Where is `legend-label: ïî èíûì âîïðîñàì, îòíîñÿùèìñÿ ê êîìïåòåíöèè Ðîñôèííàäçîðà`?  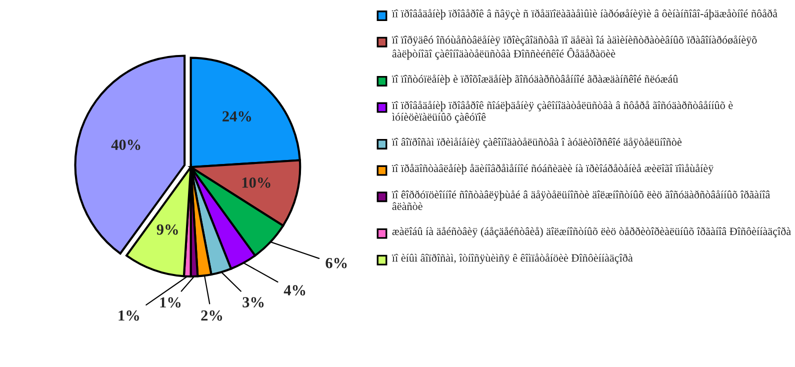
legend-label: ïî èíûì âîïðîñàì, îòíîñÿùèìñÿ ê êîìïåòåíöèè Ðîñôèííàäçîðà is located at coordinates (512, 259).